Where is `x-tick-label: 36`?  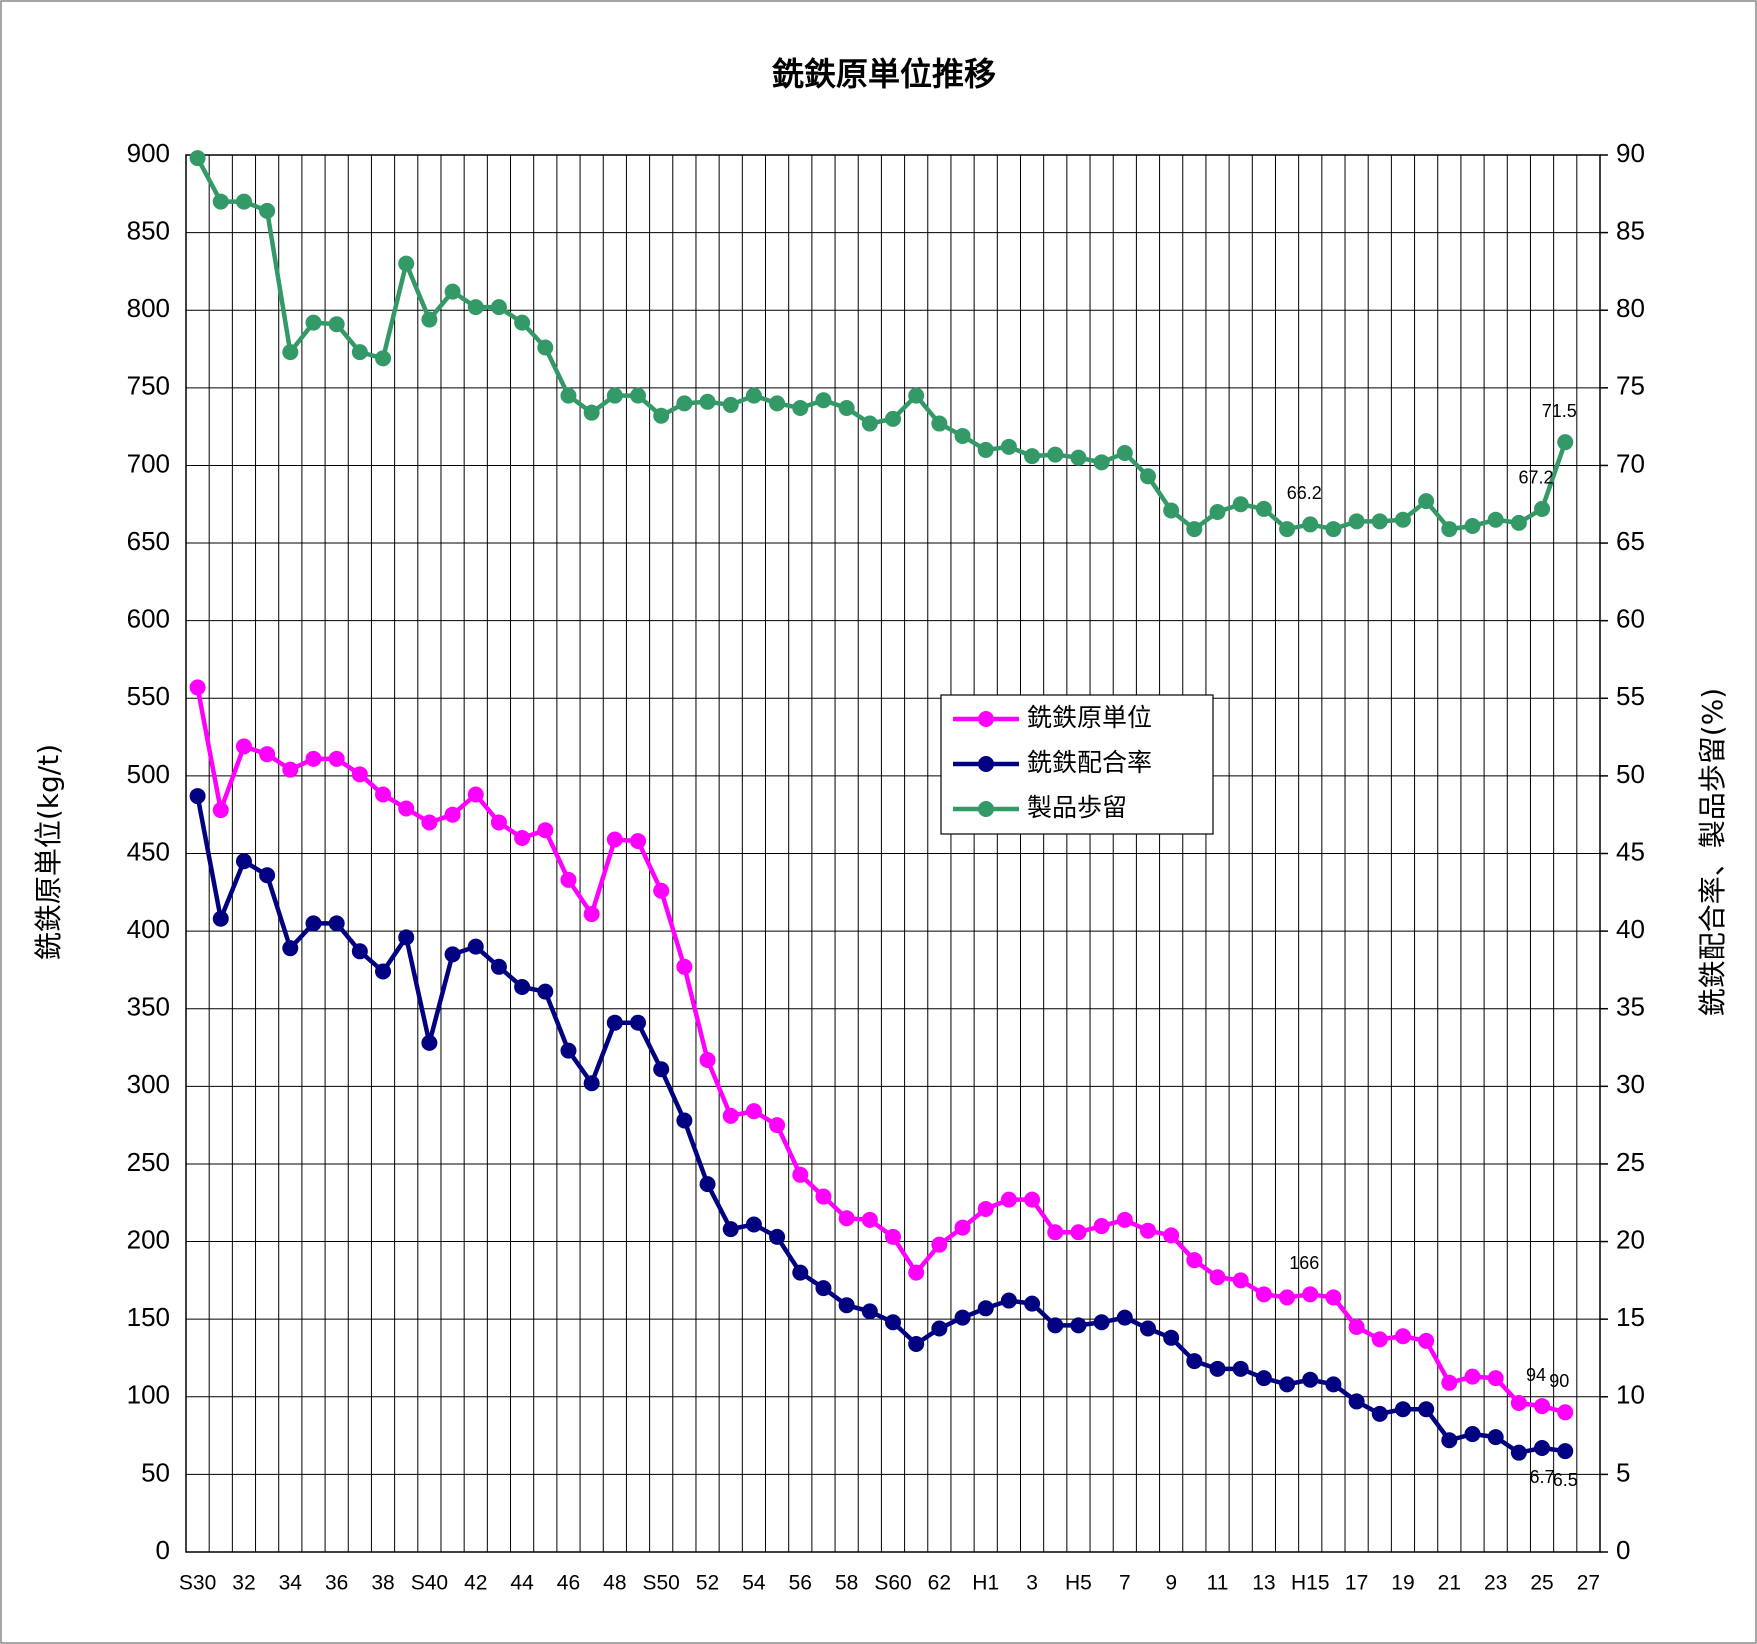 x-tick-label: 36 is located at coordinates (336, 1583).